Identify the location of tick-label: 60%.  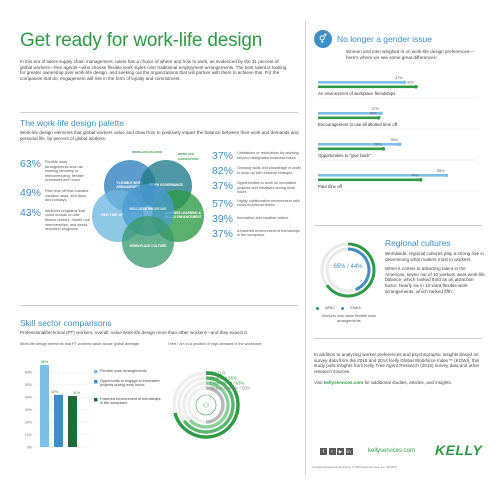
(29, 373).